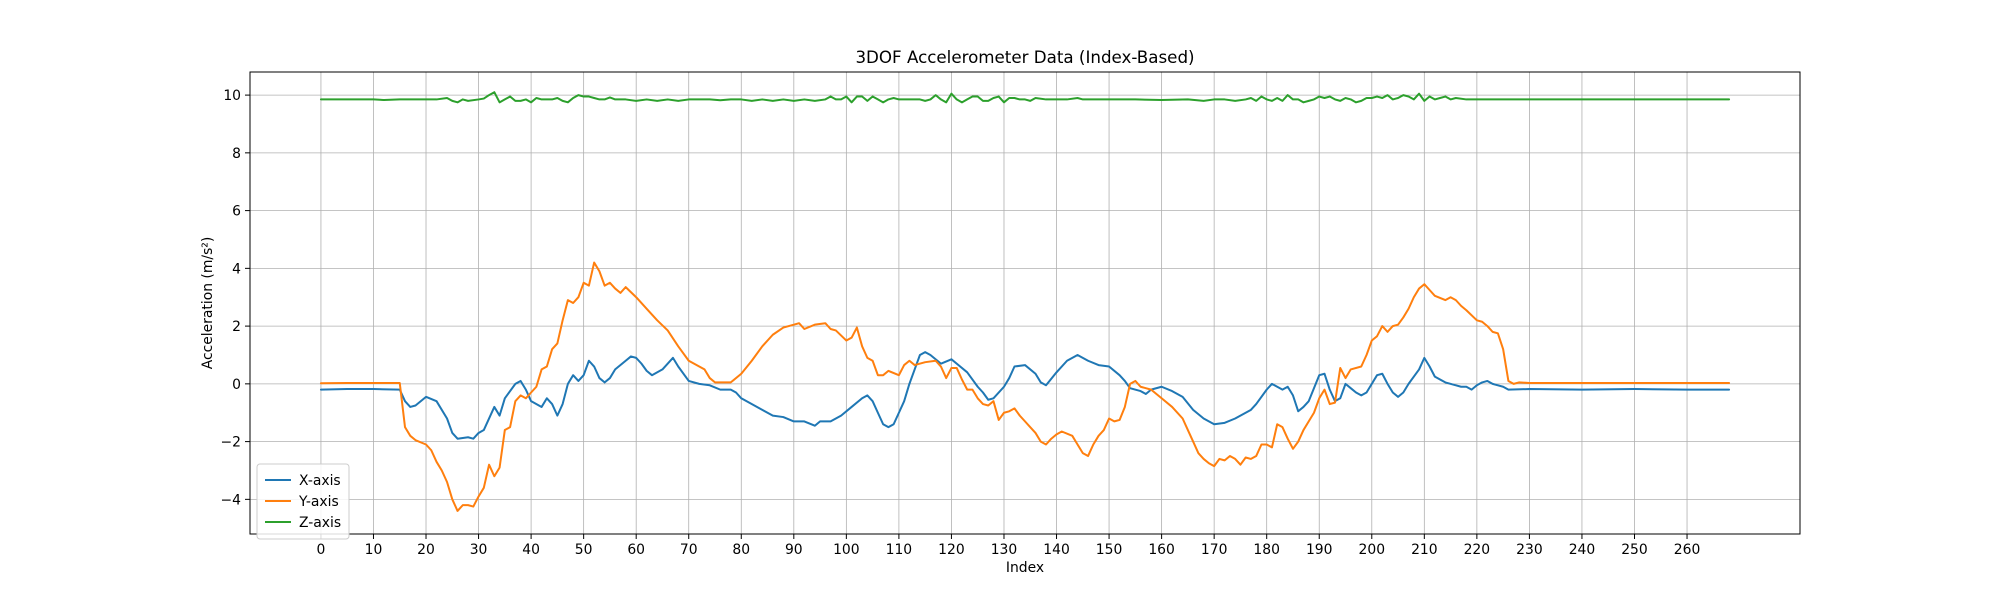 The image size is (2000, 600). What do you see at coordinates (1582, 550) in the screenshot?
I see `x-tick-label: 240` at bounding box center [1582, 550].